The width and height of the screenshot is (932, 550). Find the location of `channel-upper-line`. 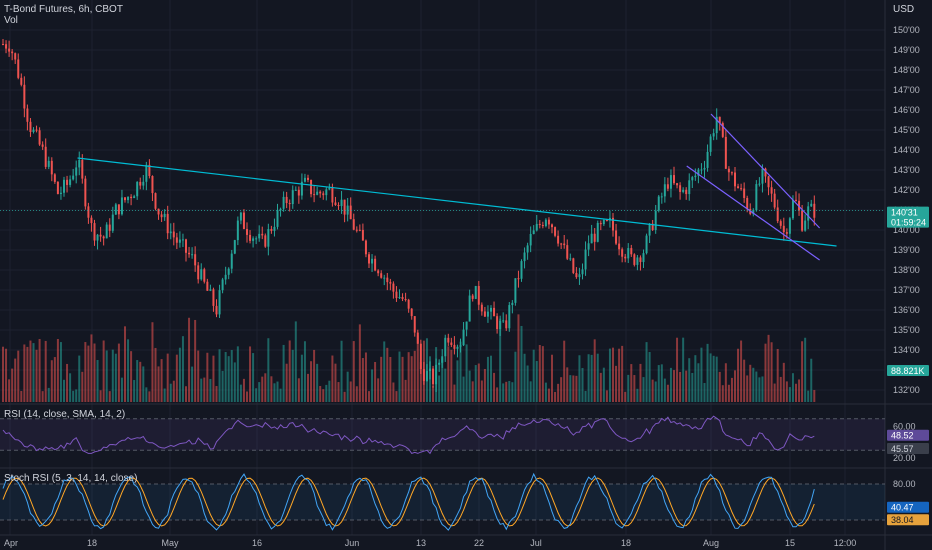

channel-upper-line is located at coordinates (765, 171).